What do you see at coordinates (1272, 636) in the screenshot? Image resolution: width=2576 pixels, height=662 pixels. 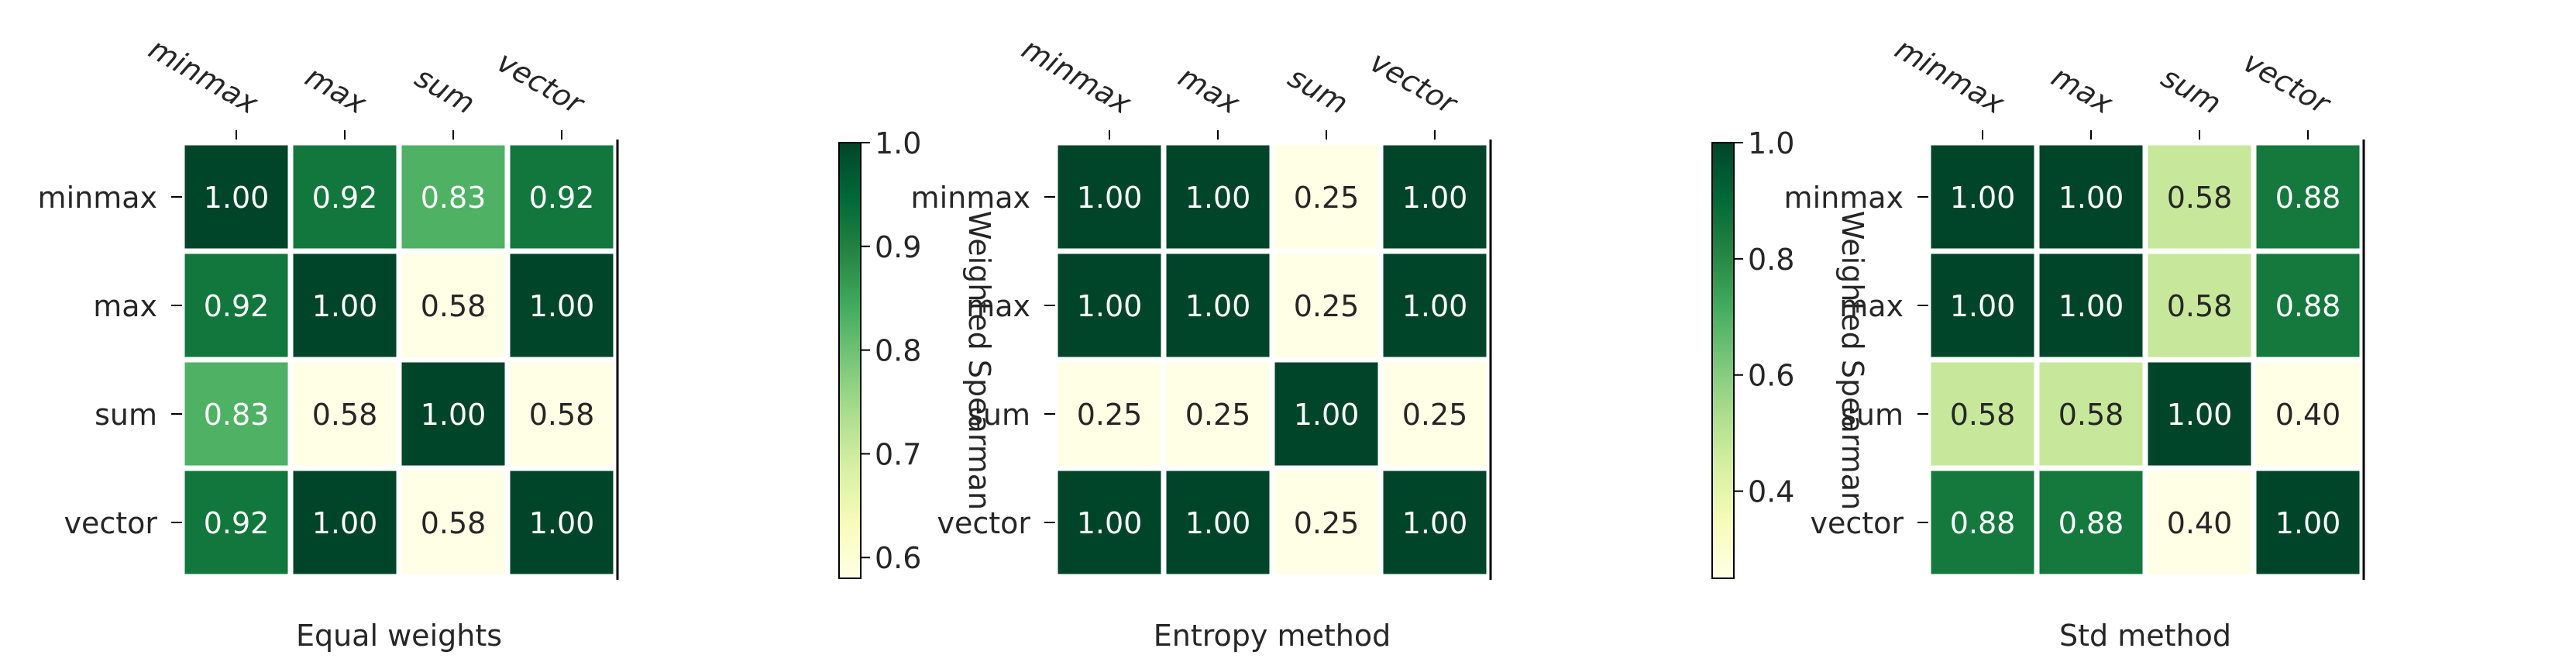 I see `panel-xlabel: Entropy method` at bounding box center [1272, 636].